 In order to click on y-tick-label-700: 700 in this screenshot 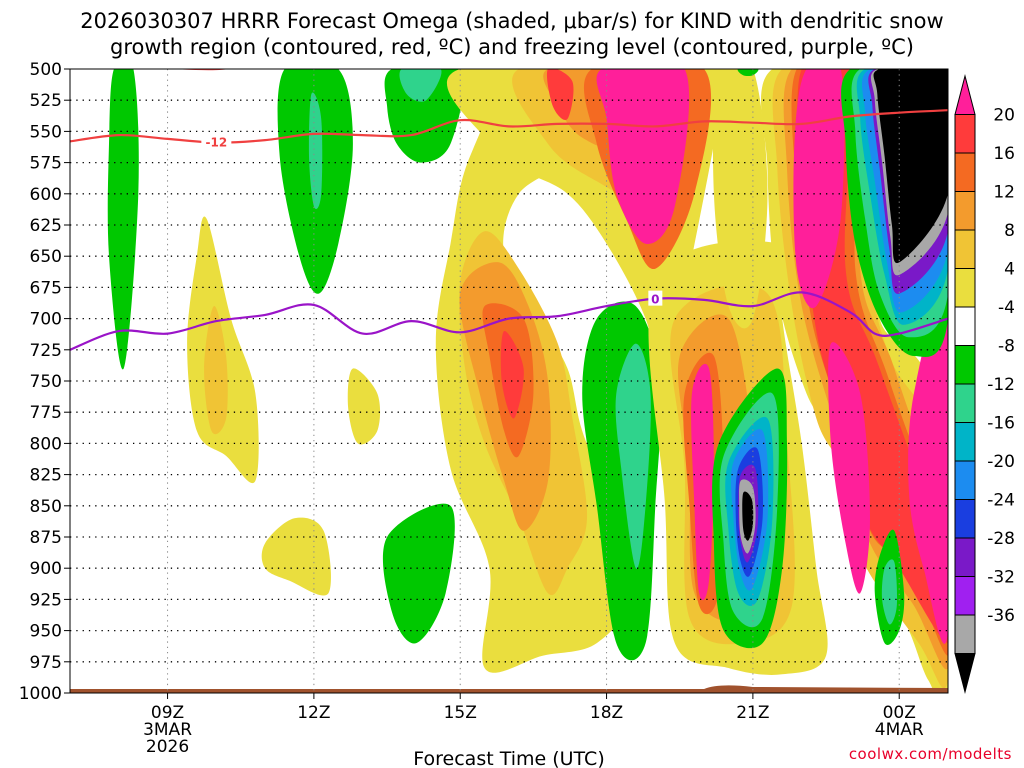, I will do `click(46, 320)`.